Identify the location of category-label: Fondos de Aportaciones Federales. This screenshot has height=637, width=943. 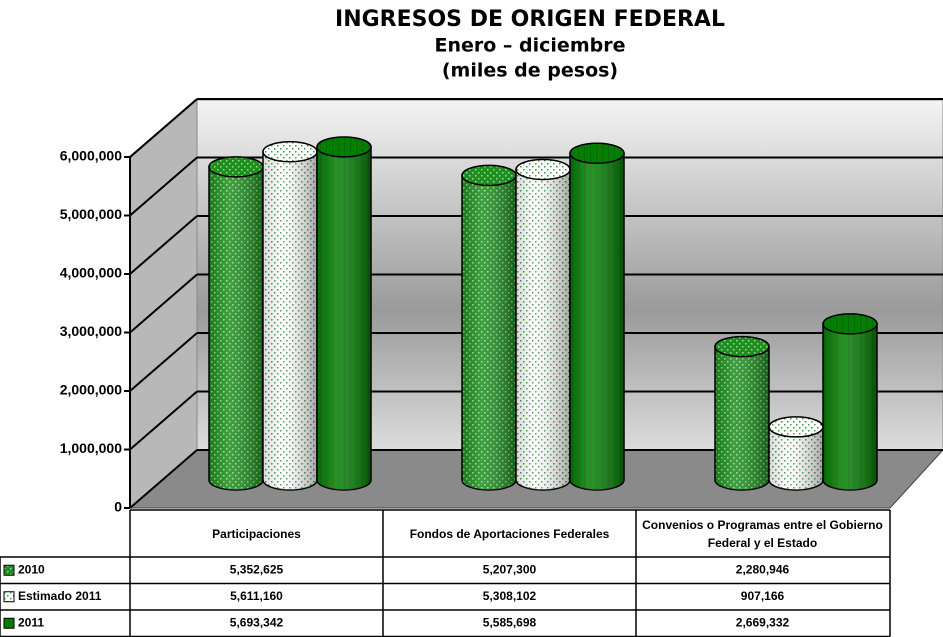
(509, 533).